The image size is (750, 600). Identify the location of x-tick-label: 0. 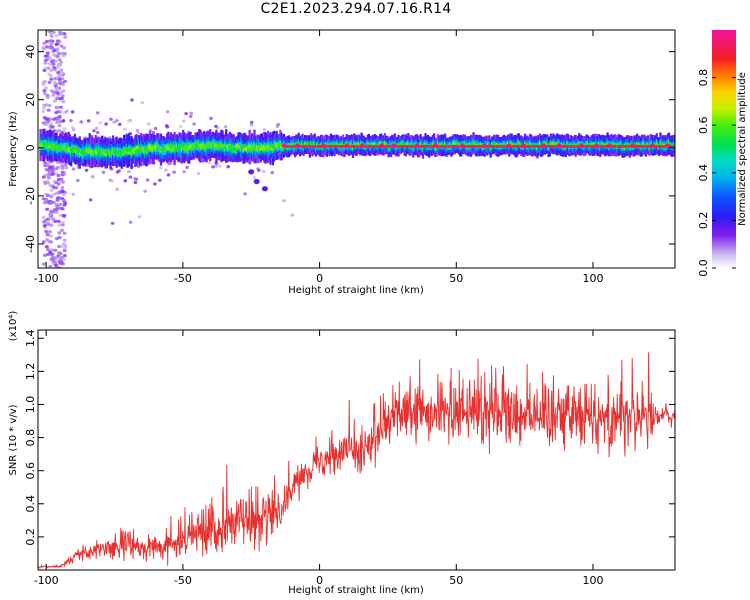
(319, 580).